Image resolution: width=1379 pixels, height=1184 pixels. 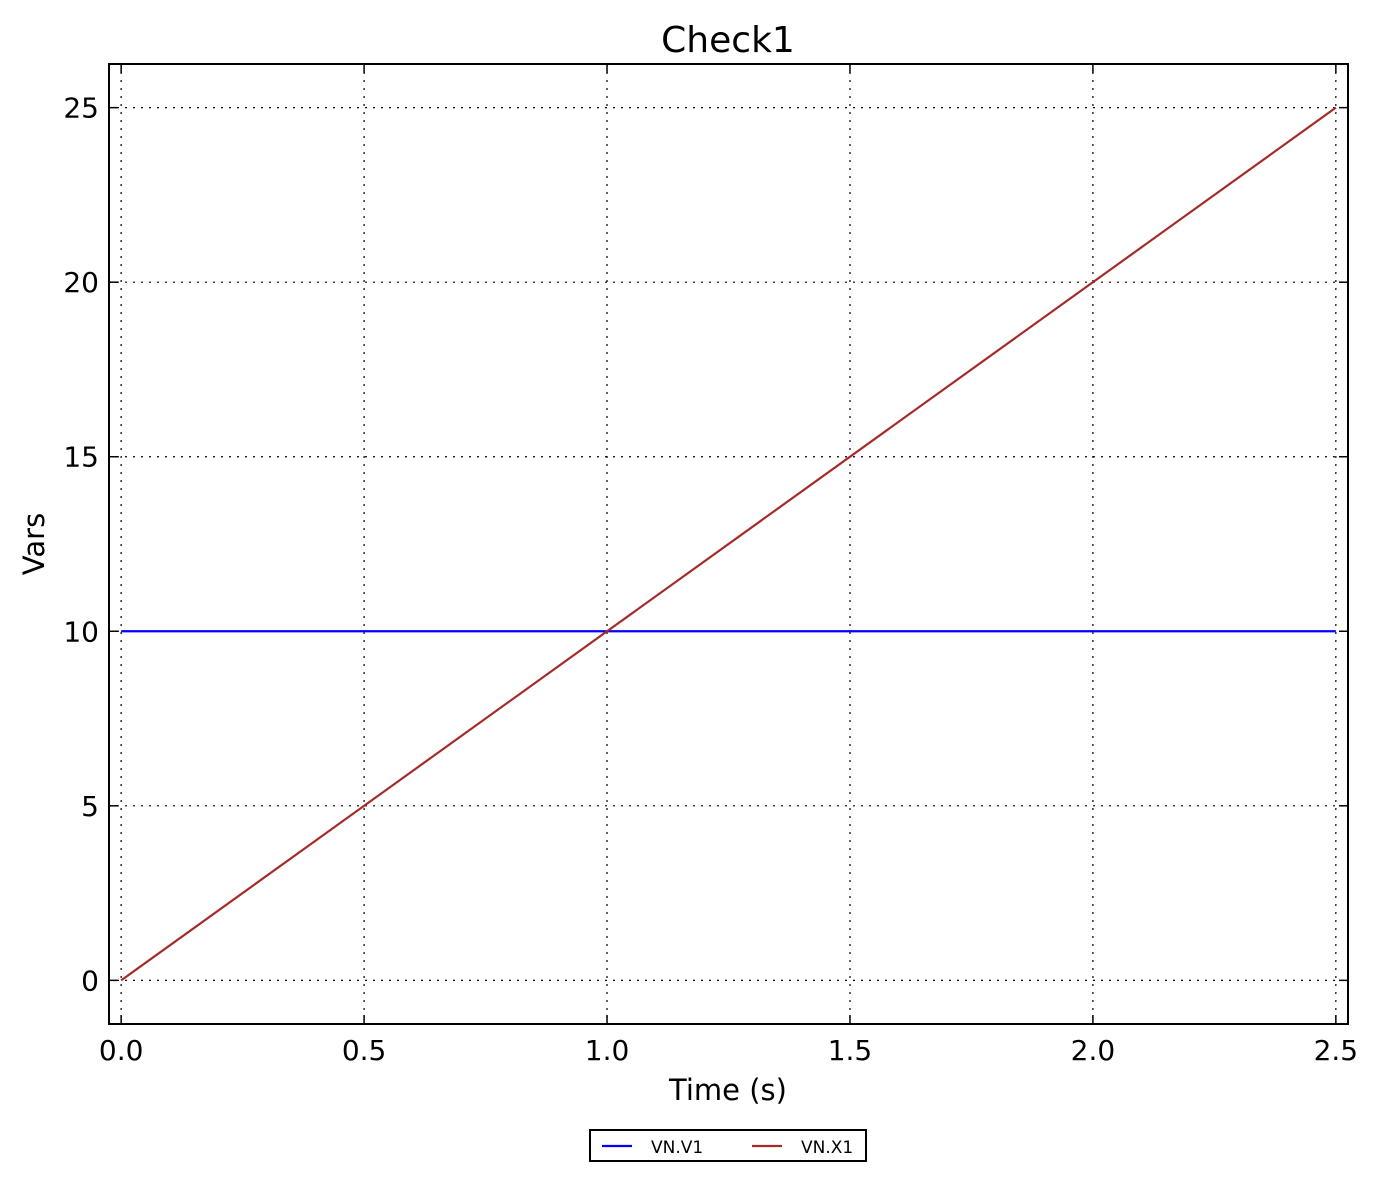 What do you see at coordinates (81, 282) in the screenshot?
I see `y-tick-label: 20` at bounding box center [81, 282].